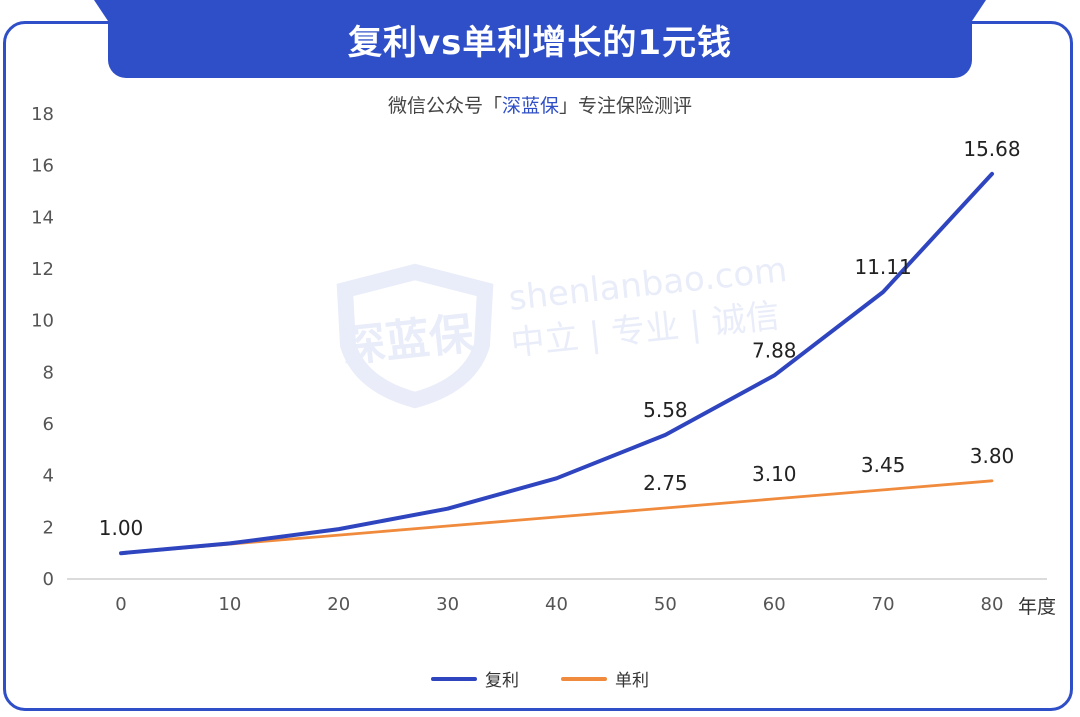  Describe the element at coordinates (42, 114) in the screenshot. I see `y-tick-label: 18` at that location.